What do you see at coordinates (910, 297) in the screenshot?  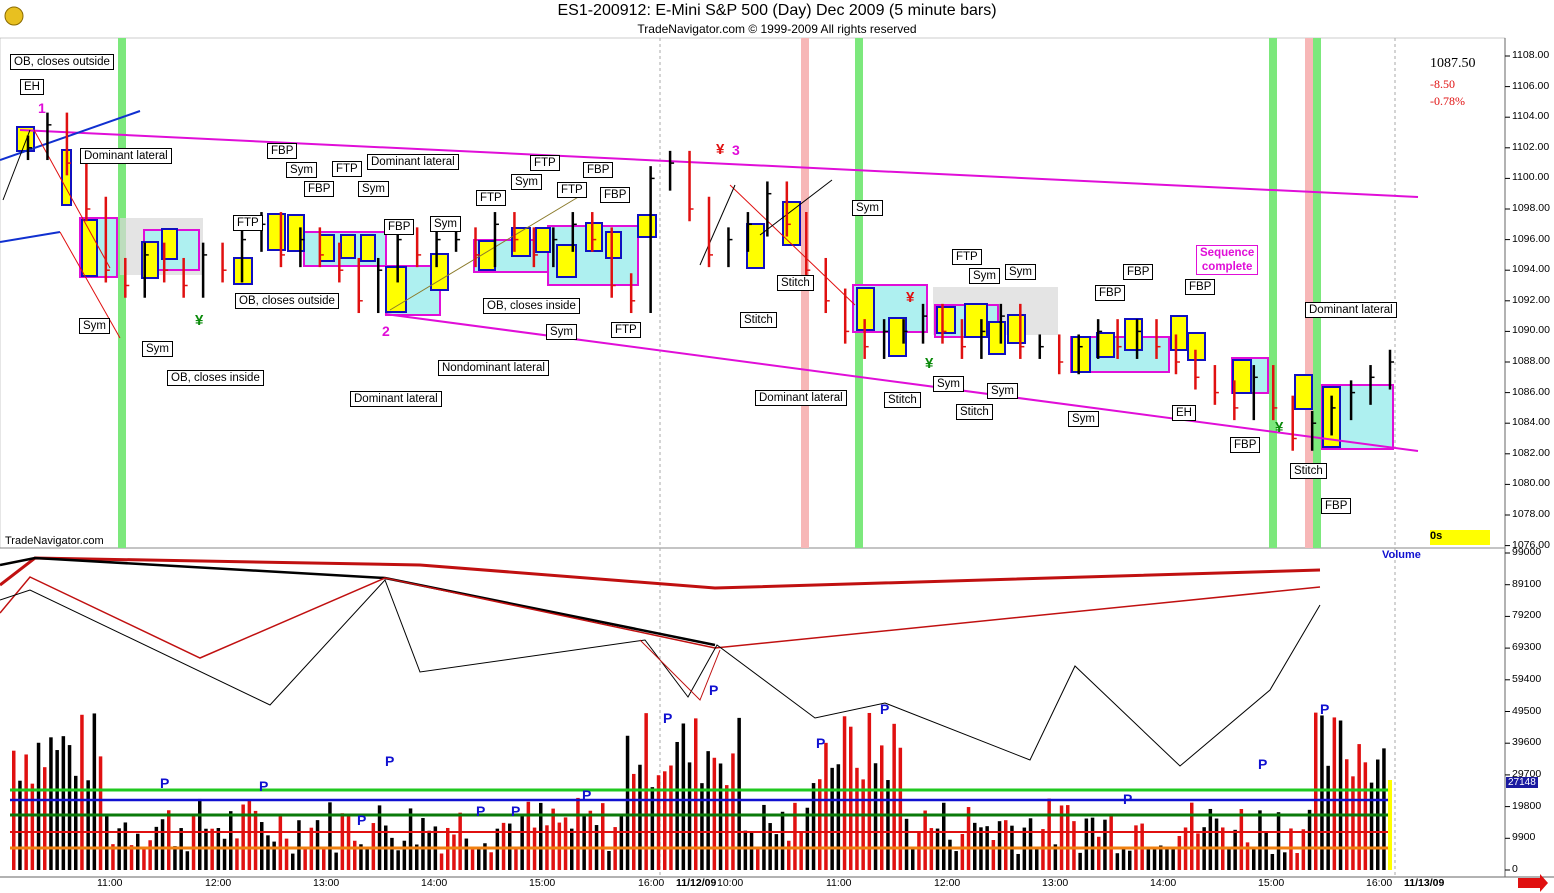 I see `yen-mark: ¥` at bounding box center [910, 297].